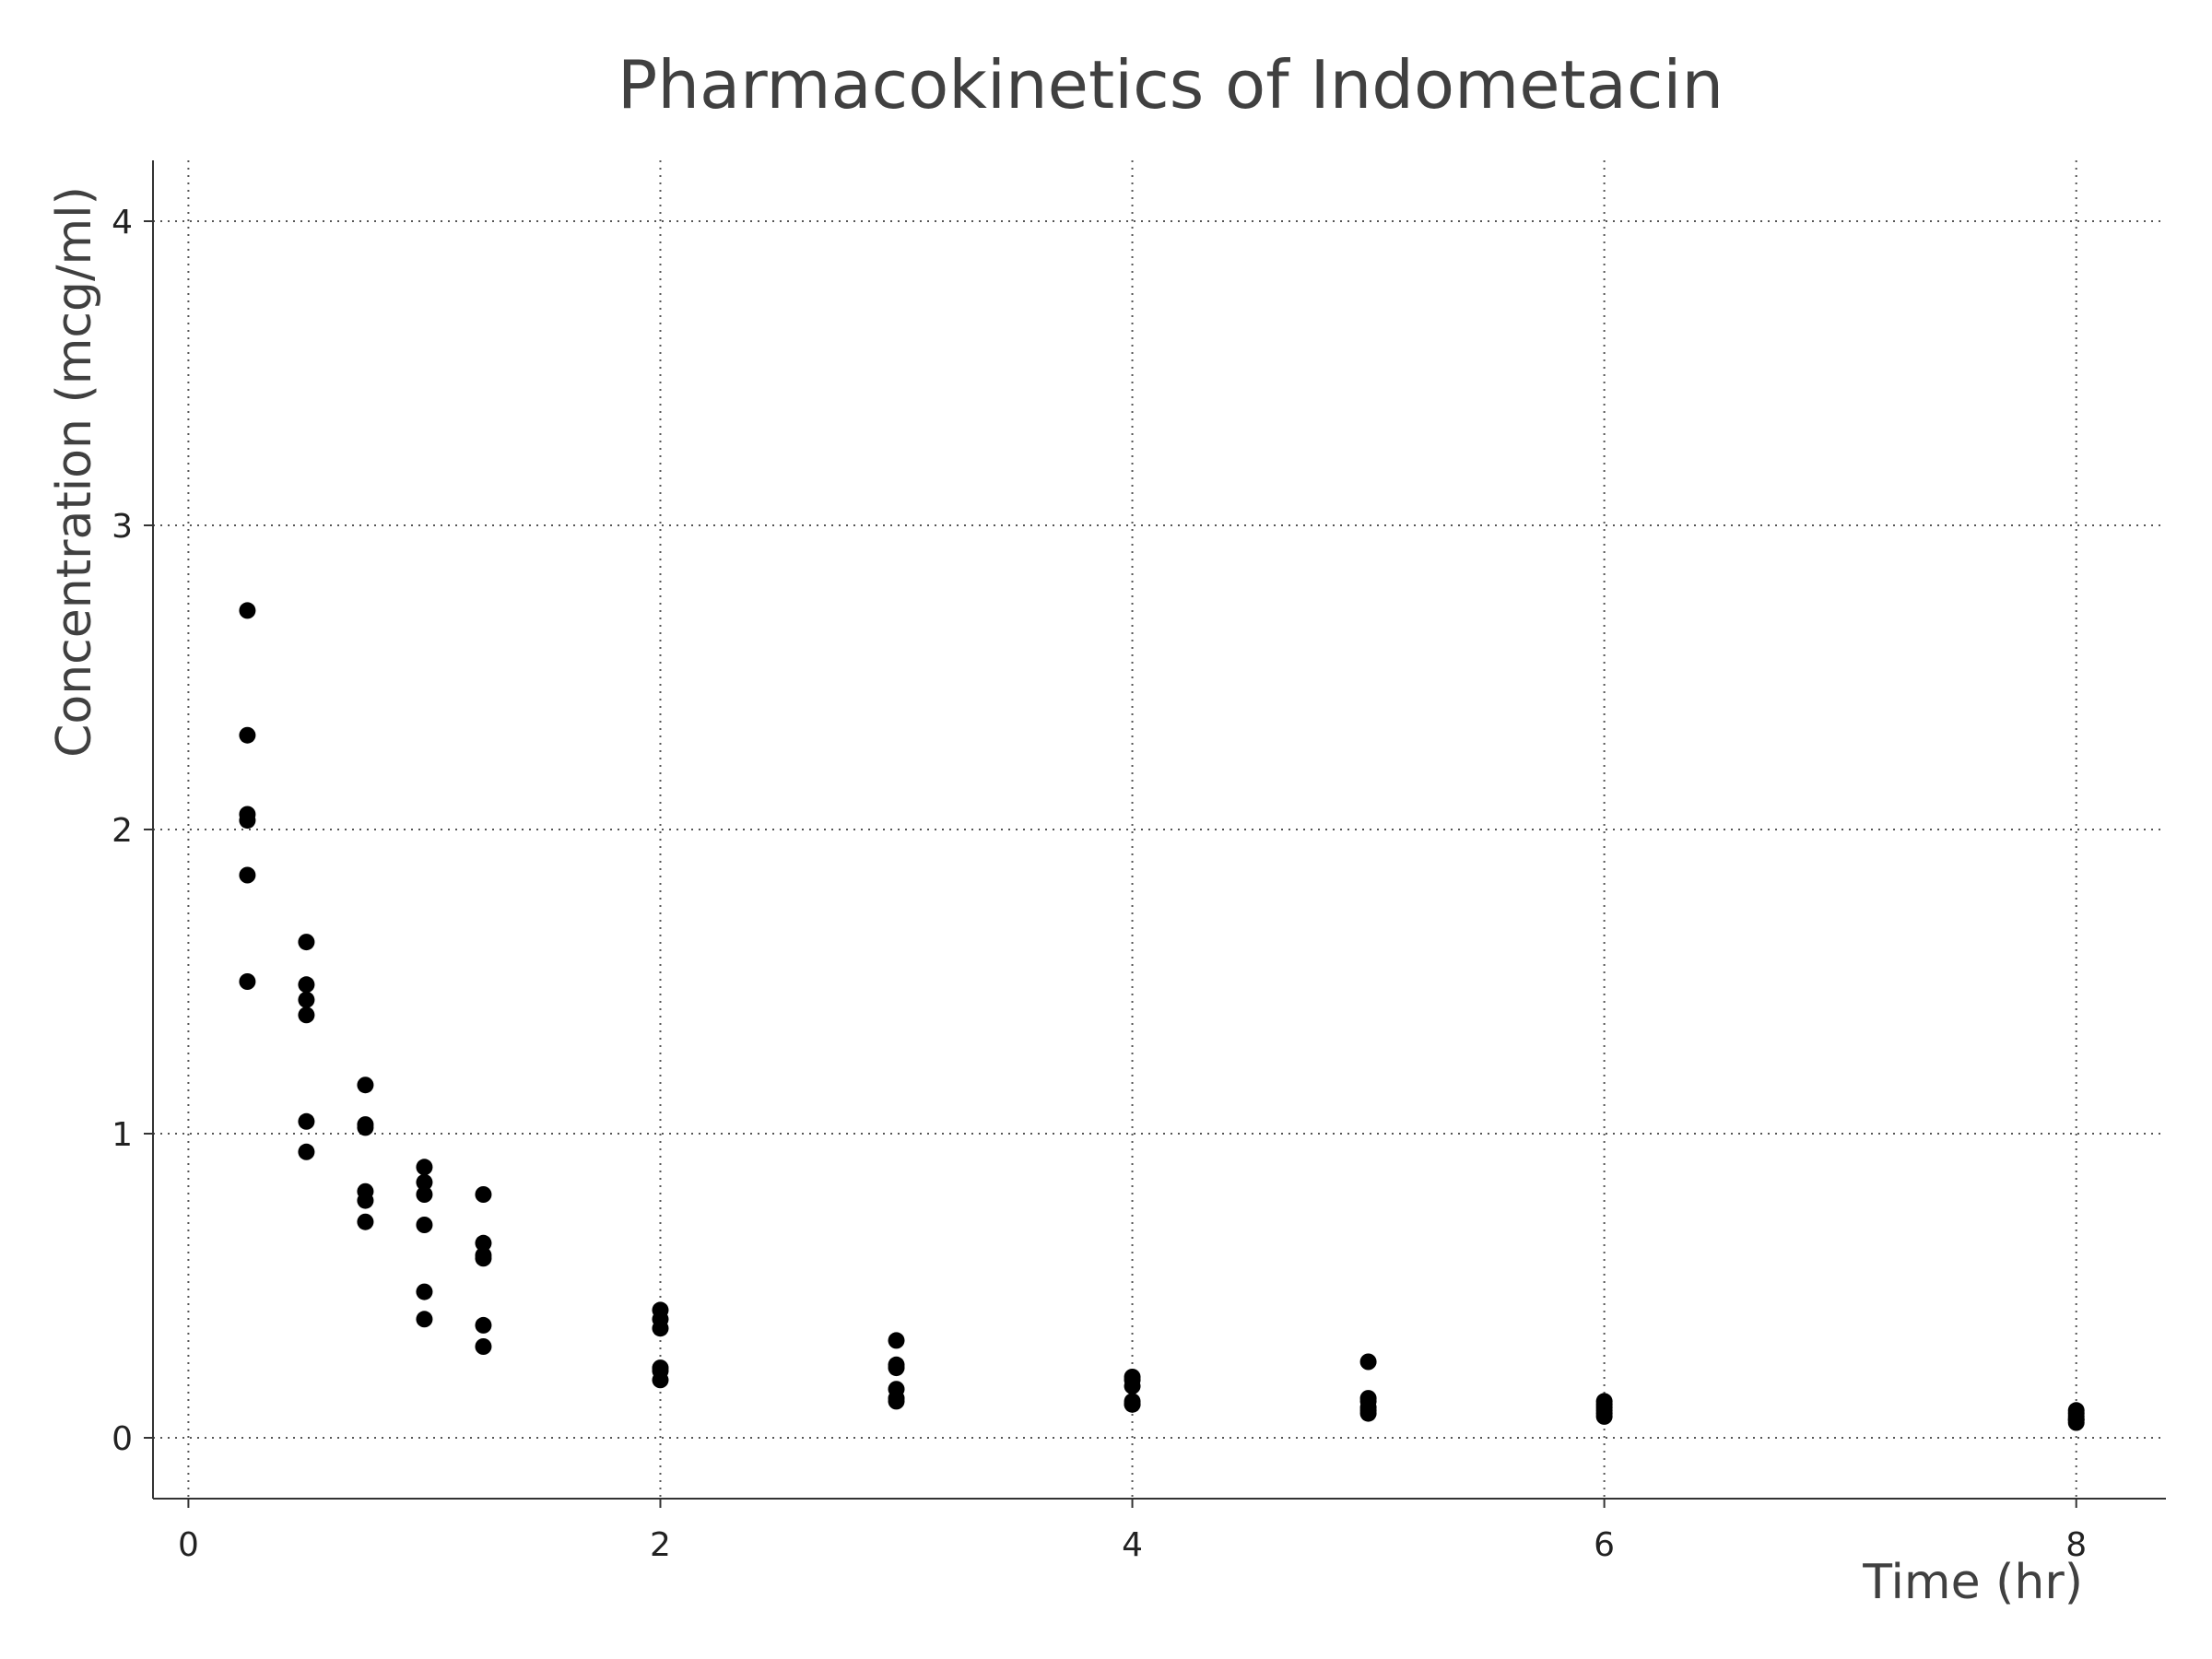 Image resolution: width=2212 pixels, height=1659 pixels. What do you see at coordinates (1132, 1545) in the screenshot?
I see `x-tick-label: 4` at bounding box center [1132, 1545].